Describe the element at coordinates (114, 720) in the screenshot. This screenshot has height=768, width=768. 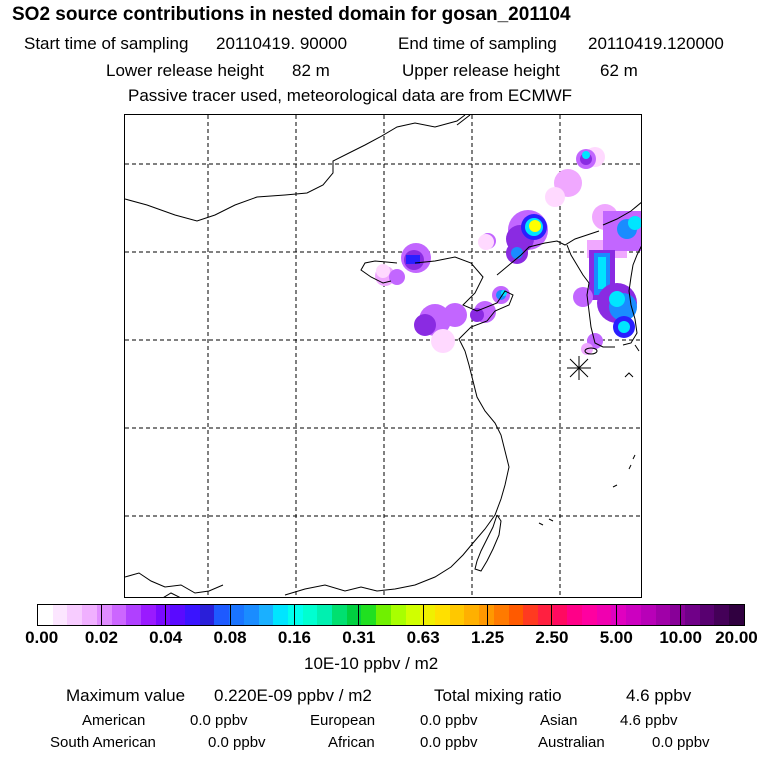
I see `region-american-name: American` at that location.